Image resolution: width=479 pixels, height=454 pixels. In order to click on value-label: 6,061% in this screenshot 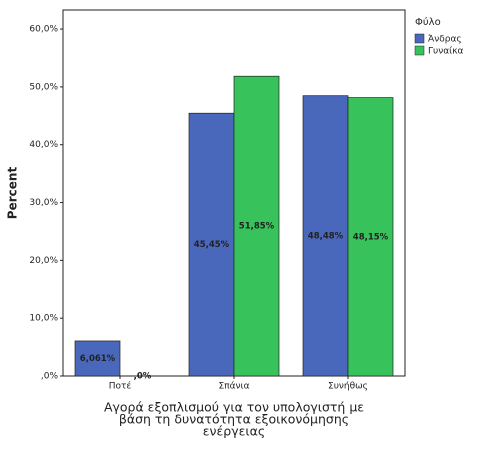, I will do `click(98, 359)`.